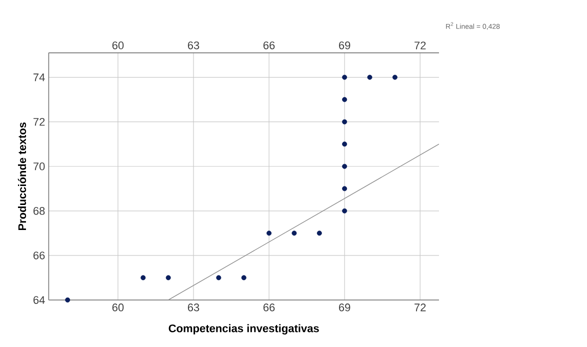  What do you see at coordinates (420, 308) in the screenshot?
I see `x2-tick-label: 72` at bounding box center [420, 308].